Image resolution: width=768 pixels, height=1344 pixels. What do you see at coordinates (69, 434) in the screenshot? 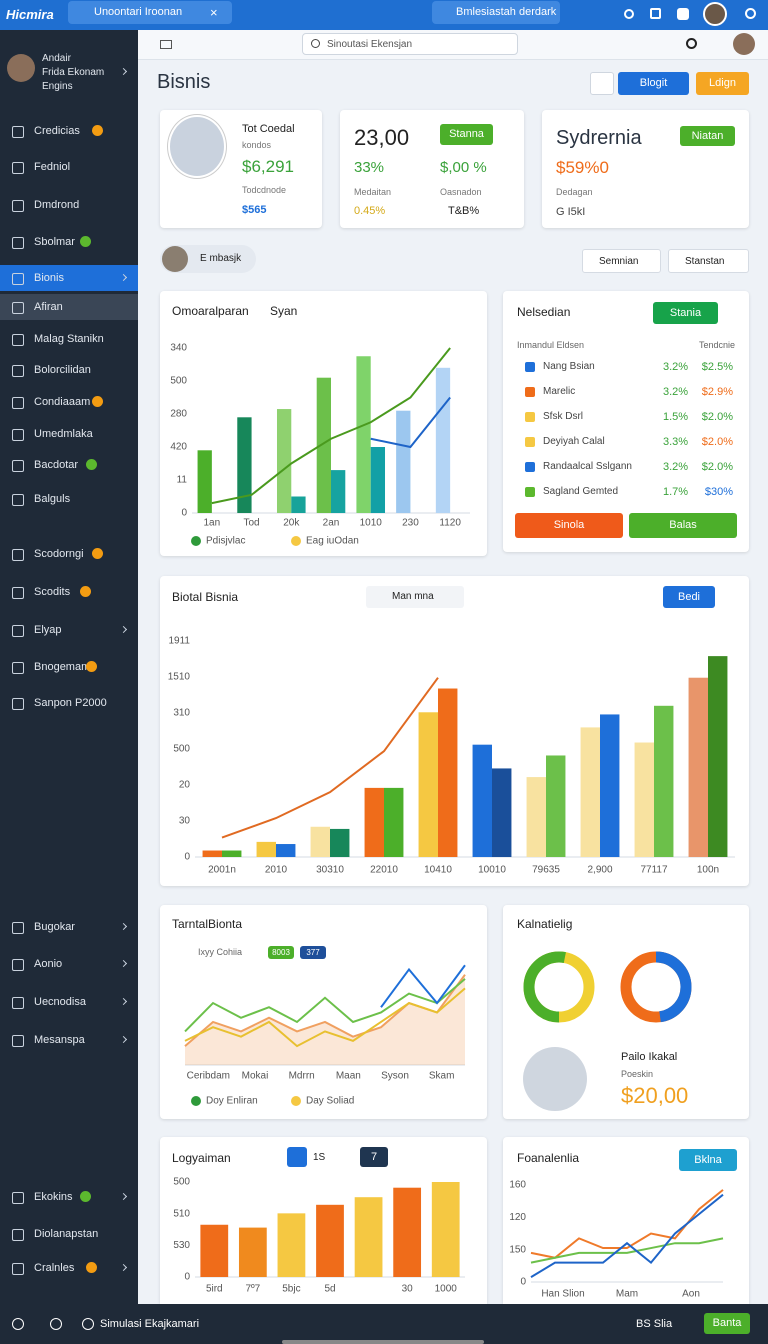
I see `menu-item: Umedmlaka` at bounding box center [69, 434].